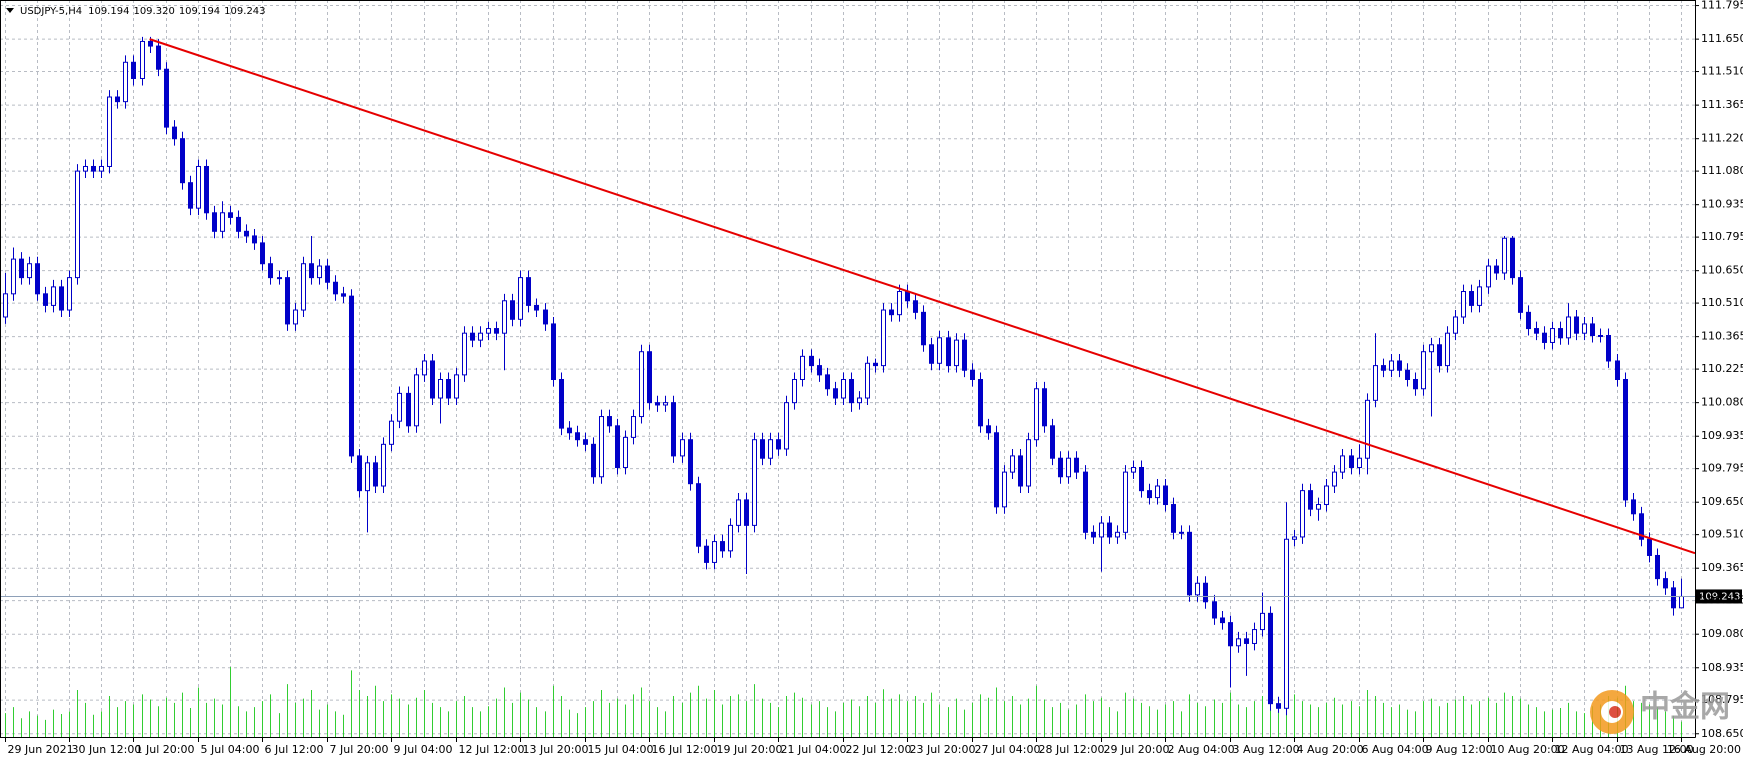 The width and height of the screenshot is (1743, 761). Describe the element at coordinates (107, 749) in the screenshot. I see `x-tick-label: 30 Jun 12:00` at that location.